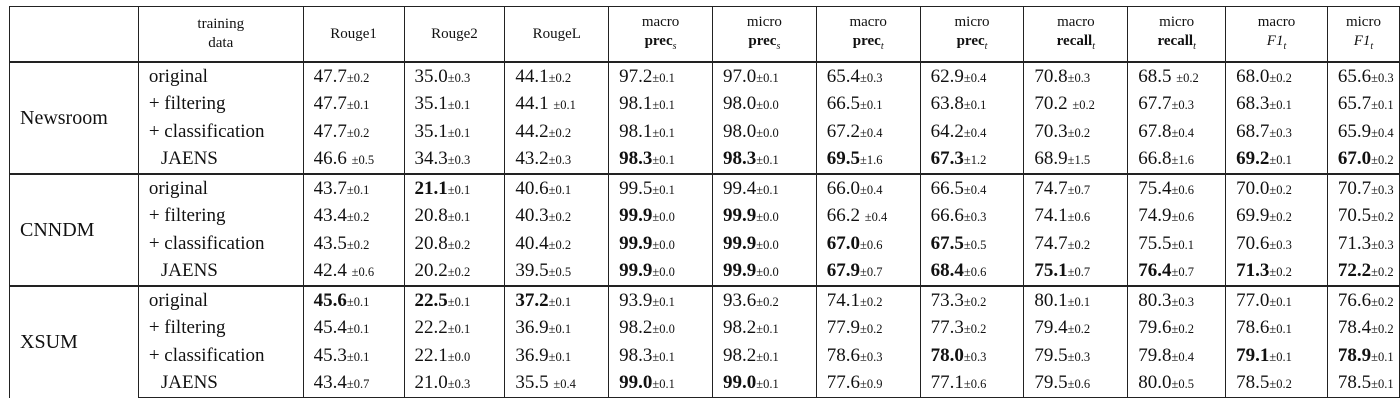 The height and width of the screenshot is (410, 1400). I want to click on metric-mean: 65.7, so click(1354, 103).